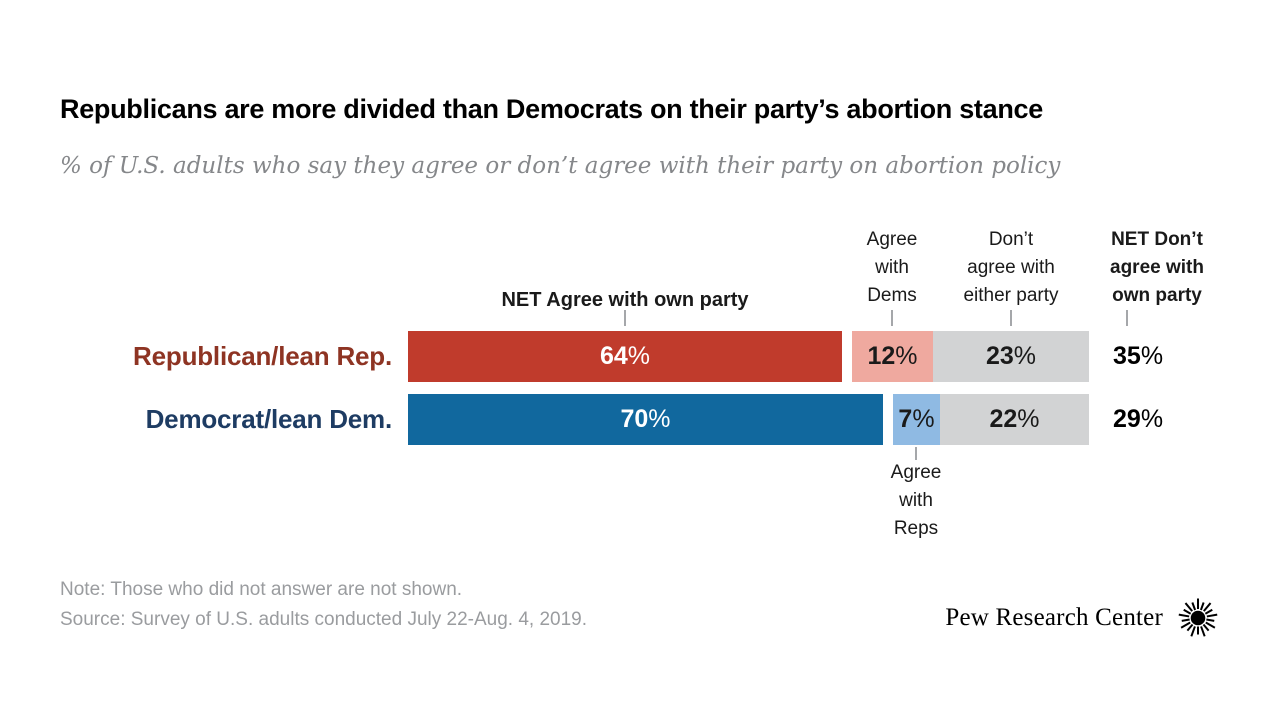 Image resolution: width=1280 pixels, height=720 pixels. What do you see at coordinates (1127, 318) in the screenshot?
I see `tick-net-dont-agree` at bounding box center [1127, 318].